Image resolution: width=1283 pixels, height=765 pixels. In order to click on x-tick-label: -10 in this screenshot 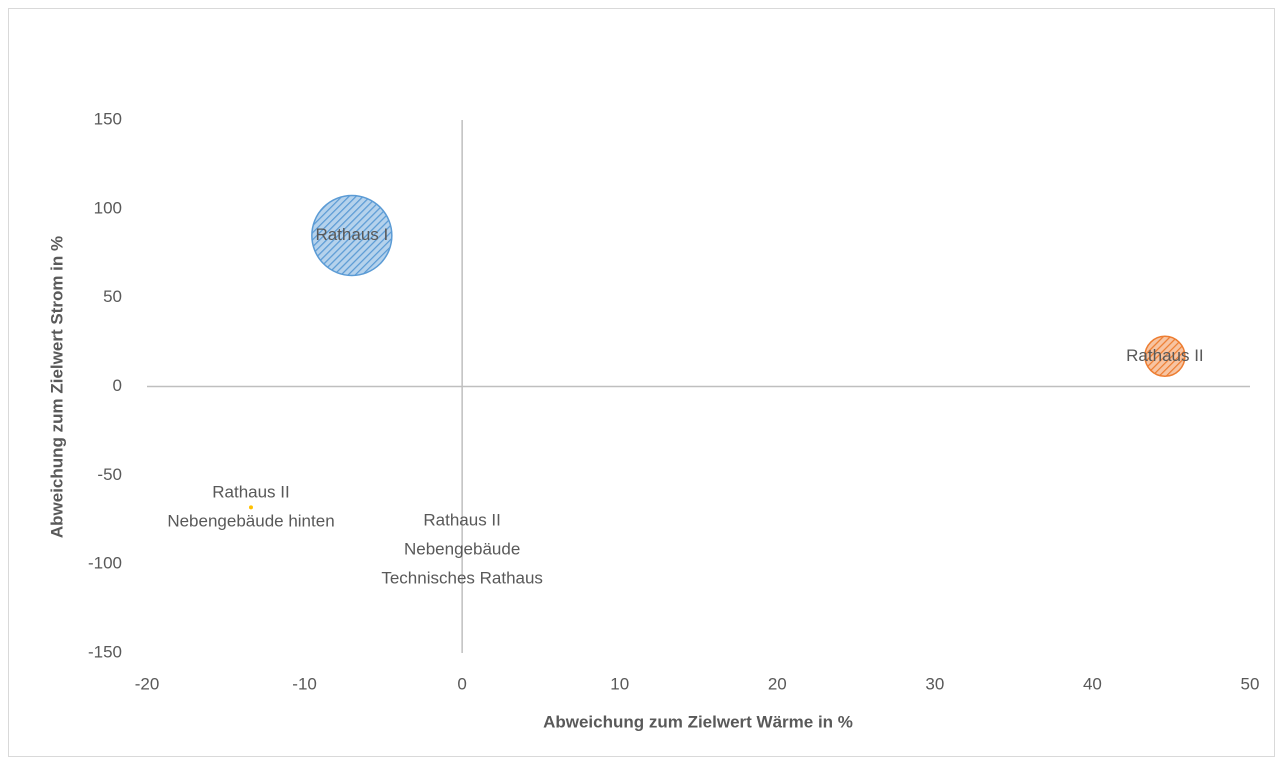, I will do `click(304, 683)`.